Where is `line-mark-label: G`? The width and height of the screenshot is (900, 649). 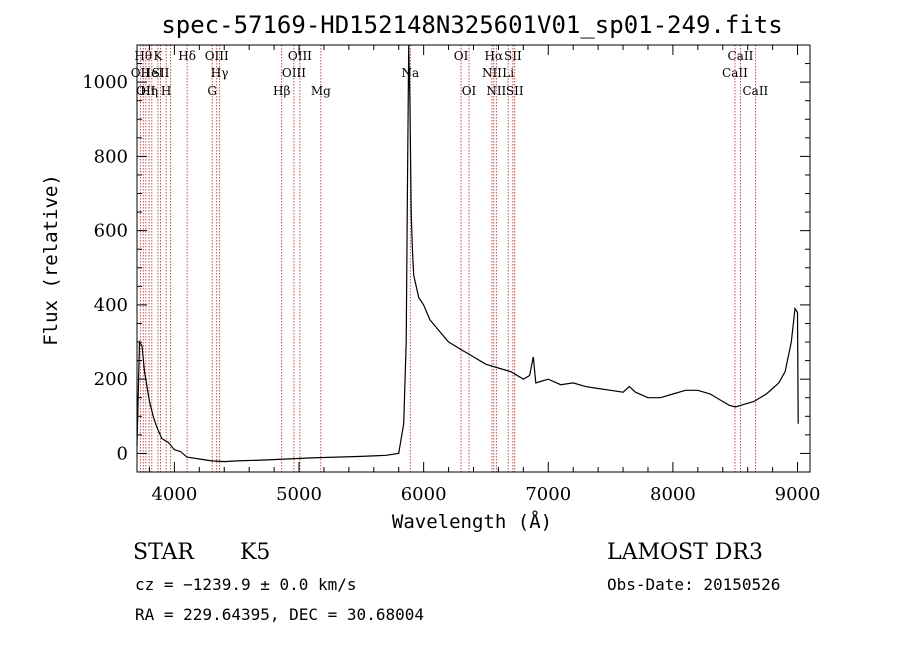
line-mark-label: G is located at coordinates (212, 91).